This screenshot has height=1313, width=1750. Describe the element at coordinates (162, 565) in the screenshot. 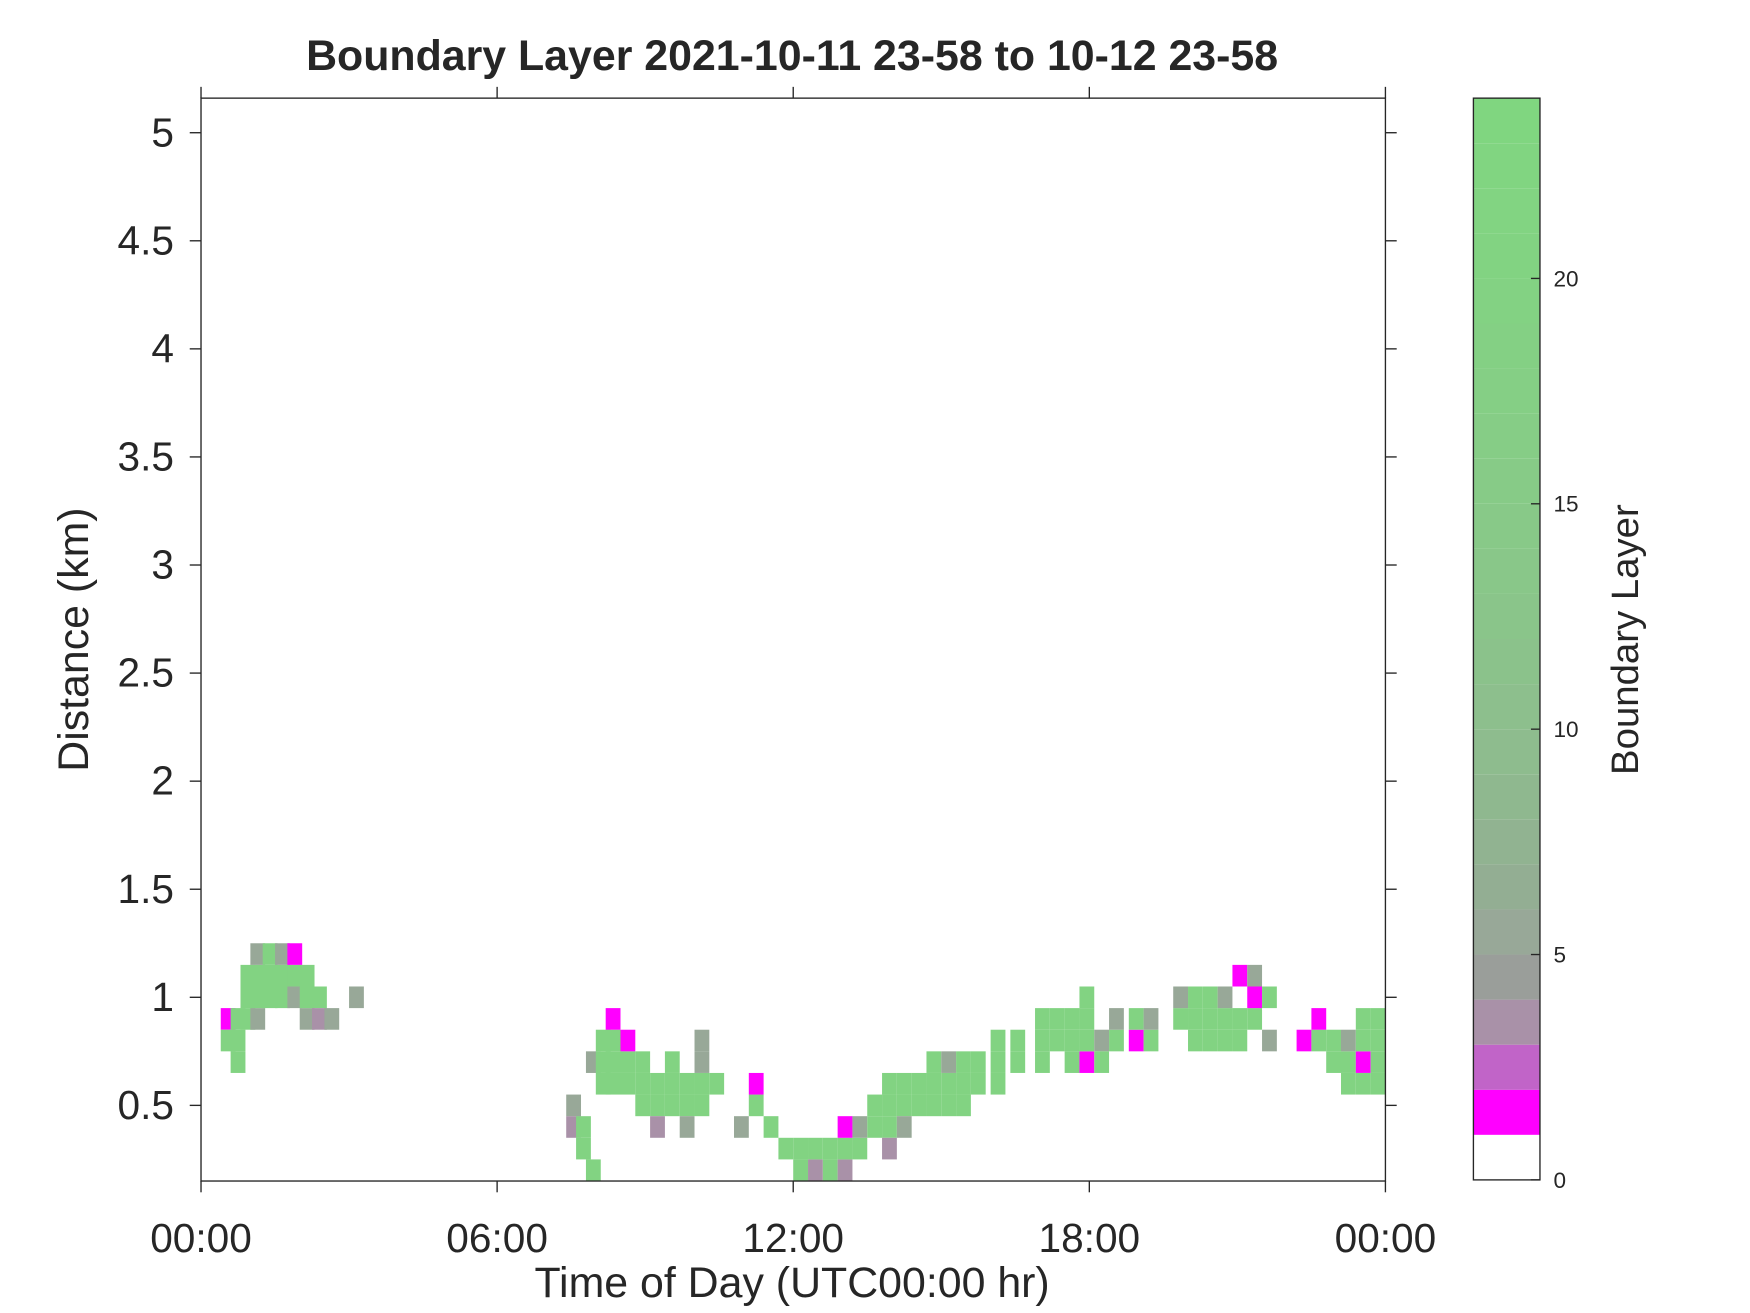

I see `y-tick-label: 3` at that location.